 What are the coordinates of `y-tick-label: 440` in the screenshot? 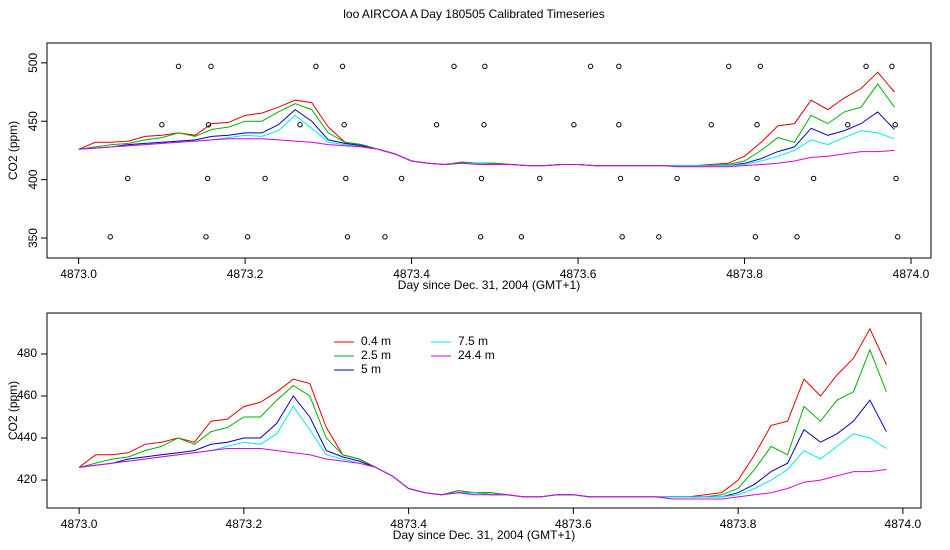 It's located at (27, 437).